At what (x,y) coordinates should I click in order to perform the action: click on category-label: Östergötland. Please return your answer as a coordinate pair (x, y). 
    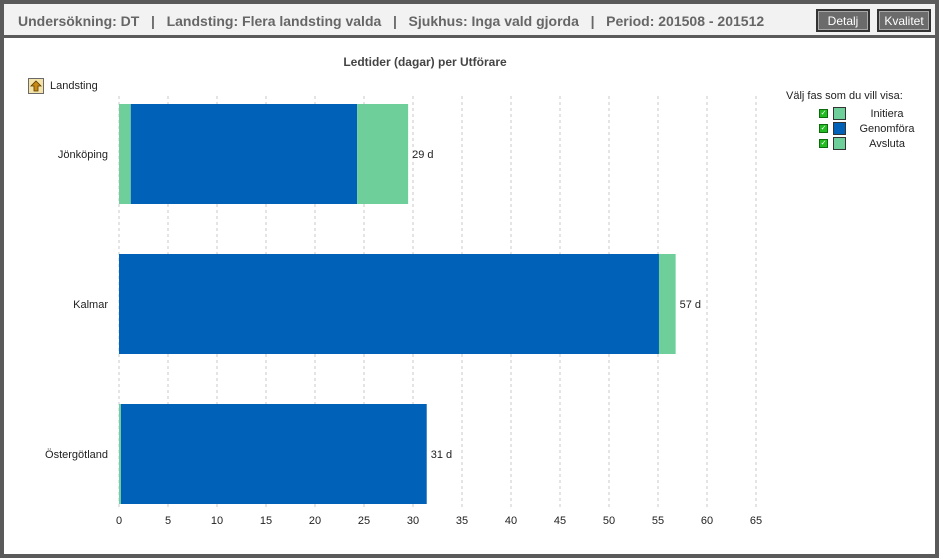
    Looking at the image, I should click on (76, 455).